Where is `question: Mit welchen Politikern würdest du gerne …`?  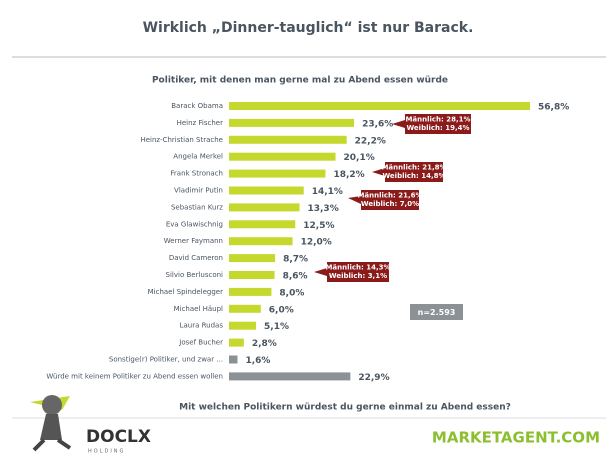 question: Mit welchen Politikern würdest du gerne … is located at coordinates (345, 408).